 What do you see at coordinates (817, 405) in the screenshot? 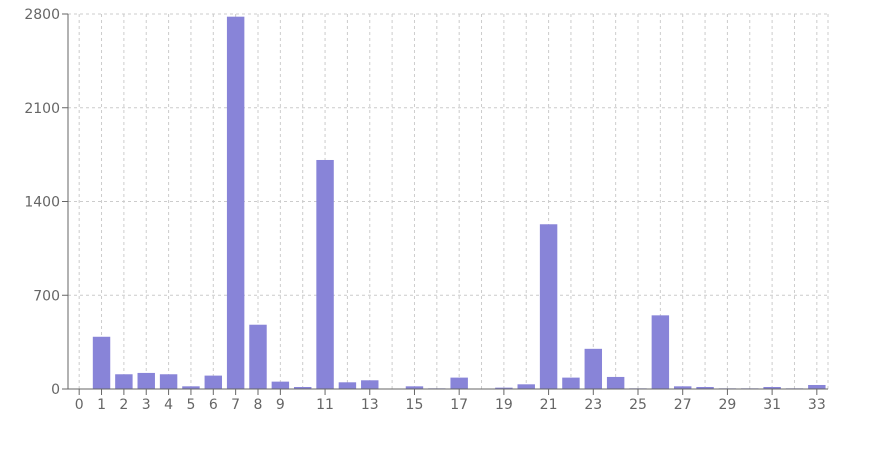
I see `x-tick-label: 33` at bounding box center [817, 405].